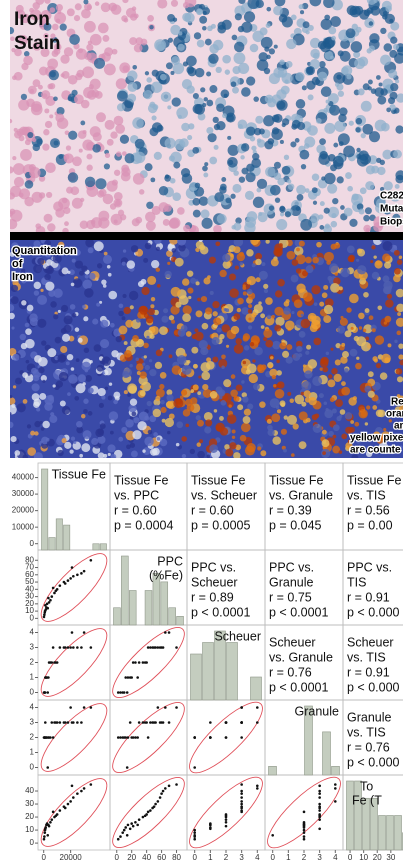  I want to click on panel-label: Stain, so click(37, 43).